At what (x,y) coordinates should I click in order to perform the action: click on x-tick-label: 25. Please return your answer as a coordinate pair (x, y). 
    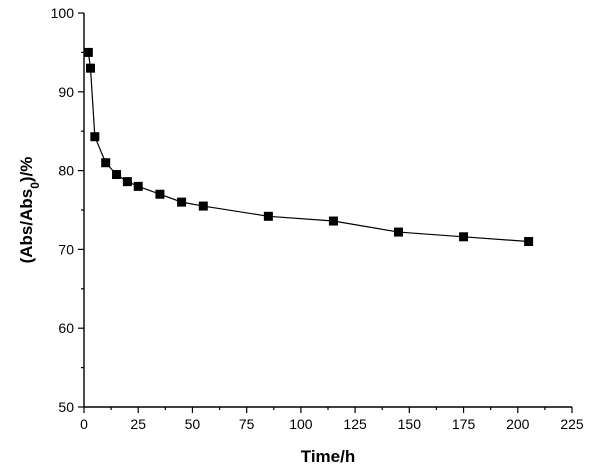
    Looking at the image, I should click on (138, 424).